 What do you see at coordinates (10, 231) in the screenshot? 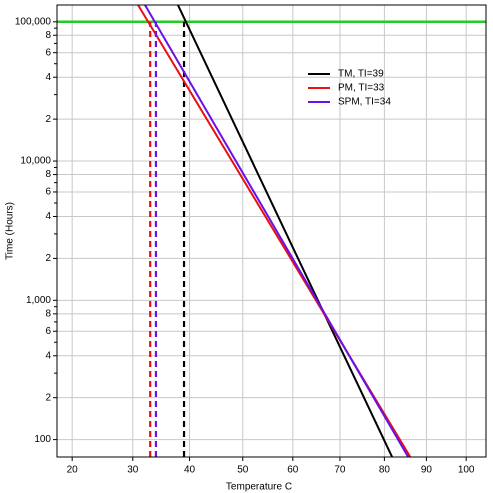
I see `y-axis-label: Time (Hours)` at bounding box center [10, 231].